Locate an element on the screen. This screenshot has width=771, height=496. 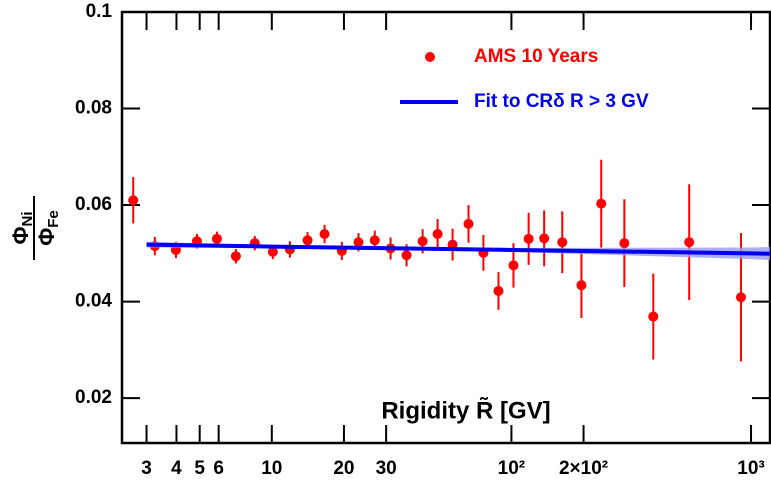
x-tick-label: 10³ is located at coordinates (750, 468).